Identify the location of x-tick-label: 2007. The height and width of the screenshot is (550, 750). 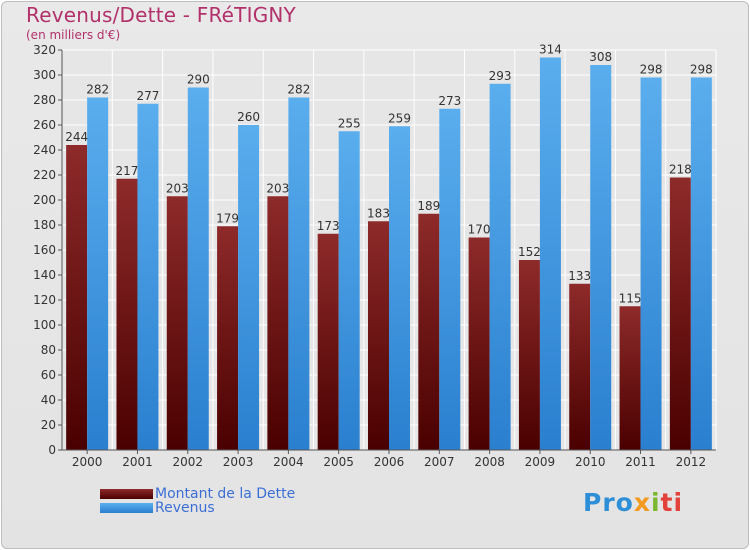
(439, 462).